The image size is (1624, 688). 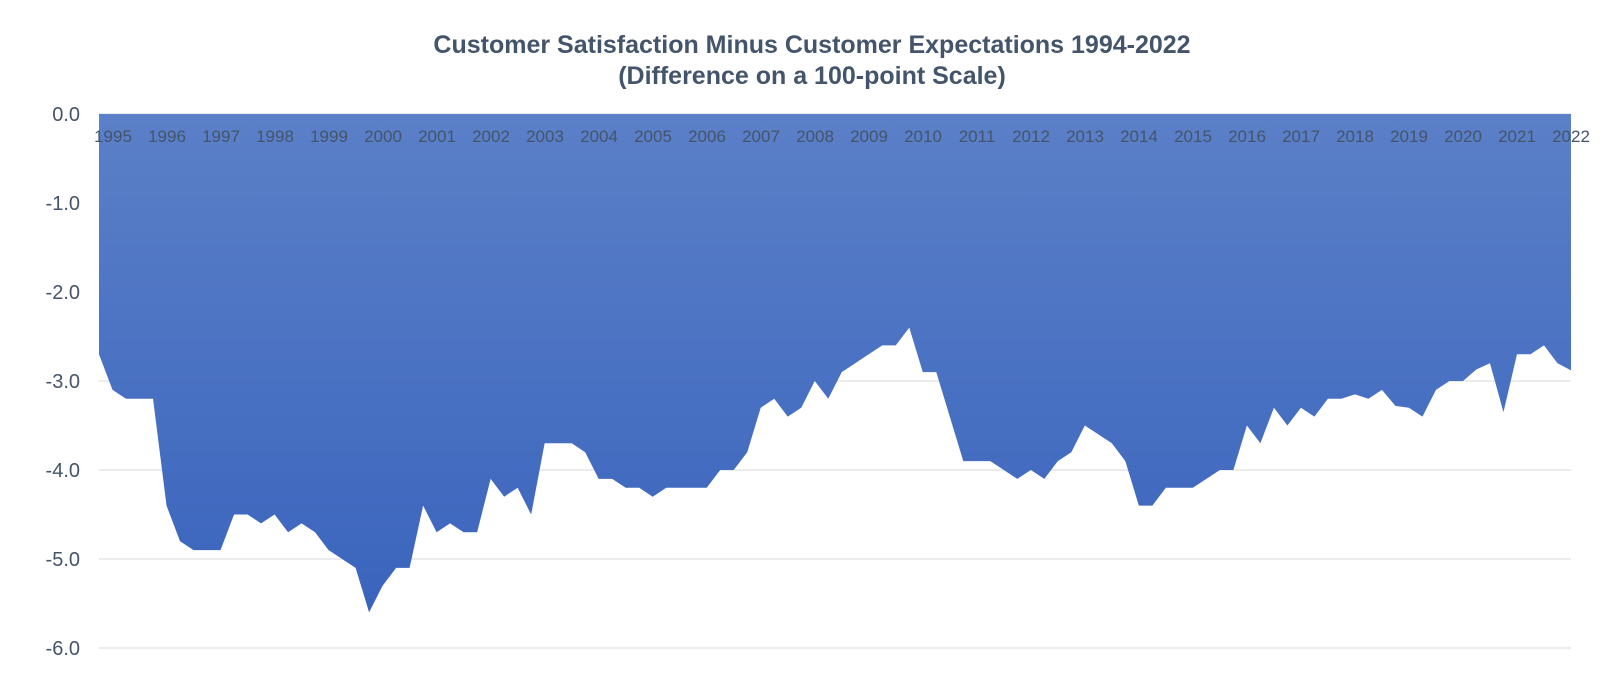 What do you see at coordinates (599, 136) in the screenshot?
I see `x-tick-label: 2004` at bounding box center [599, 136].